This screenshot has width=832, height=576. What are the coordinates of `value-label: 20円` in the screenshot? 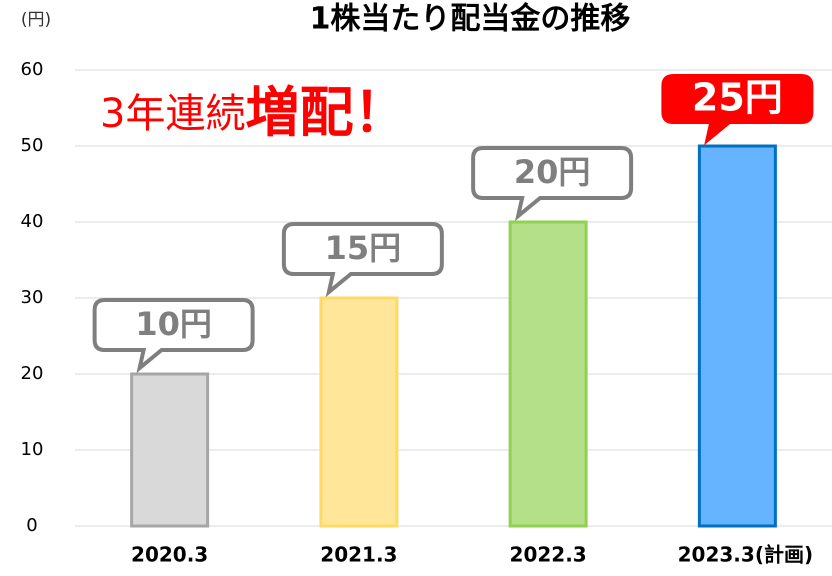 It's located at (552, 172).